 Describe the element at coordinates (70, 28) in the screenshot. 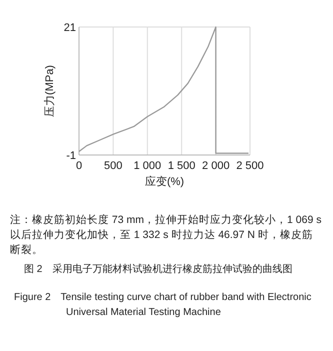

I see `y-tick-label: 21` at that location.